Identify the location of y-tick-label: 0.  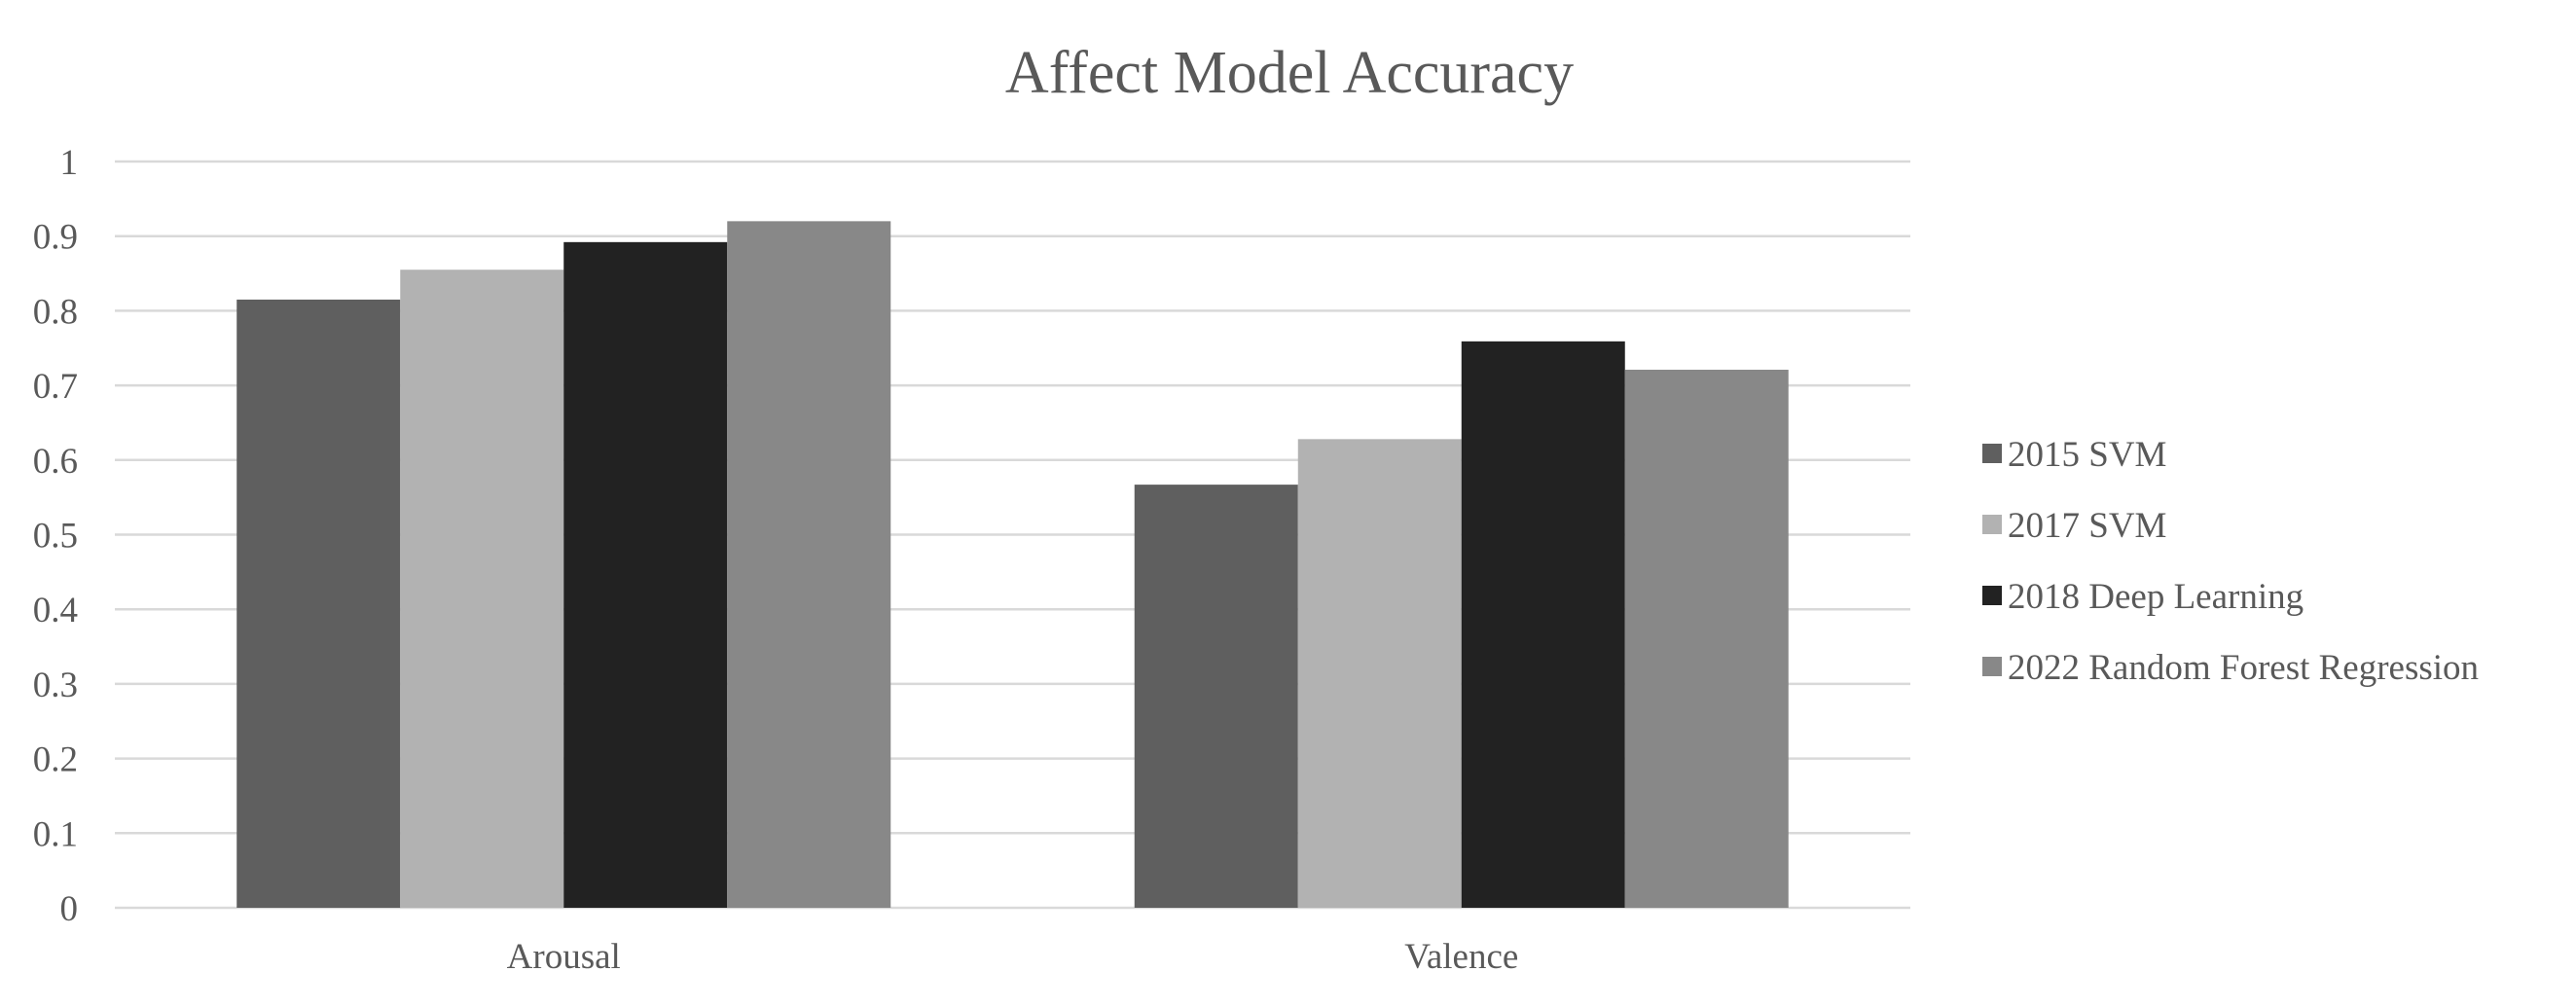
(69, 909).